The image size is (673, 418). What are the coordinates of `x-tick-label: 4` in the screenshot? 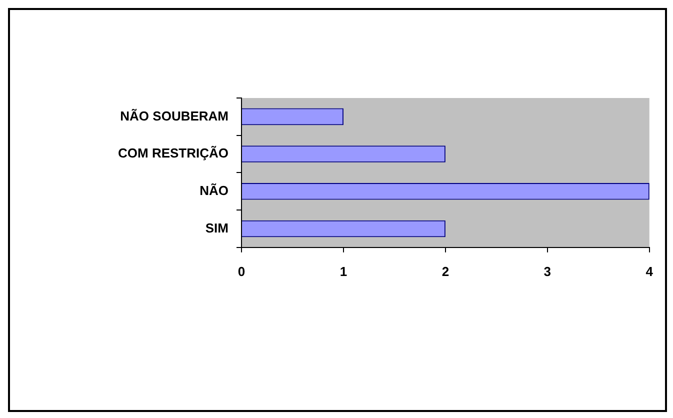 It's located at (650, 271).